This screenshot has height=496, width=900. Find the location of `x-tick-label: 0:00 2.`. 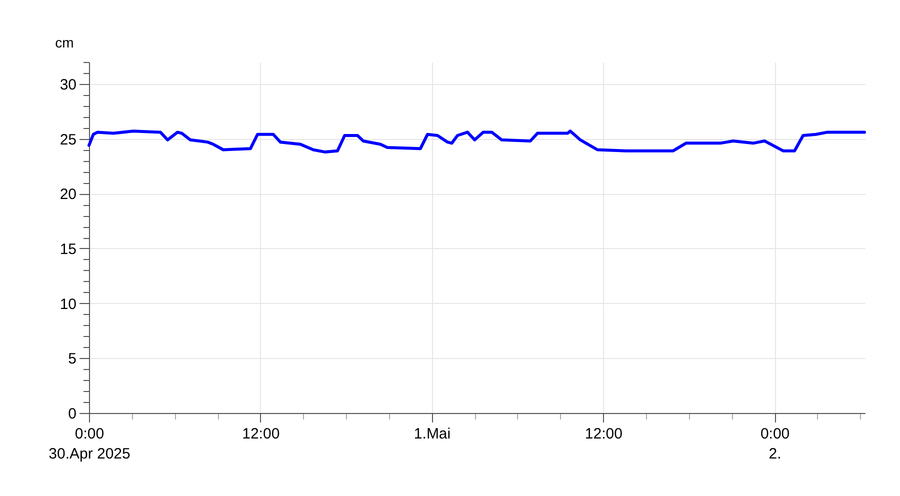

x-tick-label: 0:00 2. is located at coordinates (775, 444).